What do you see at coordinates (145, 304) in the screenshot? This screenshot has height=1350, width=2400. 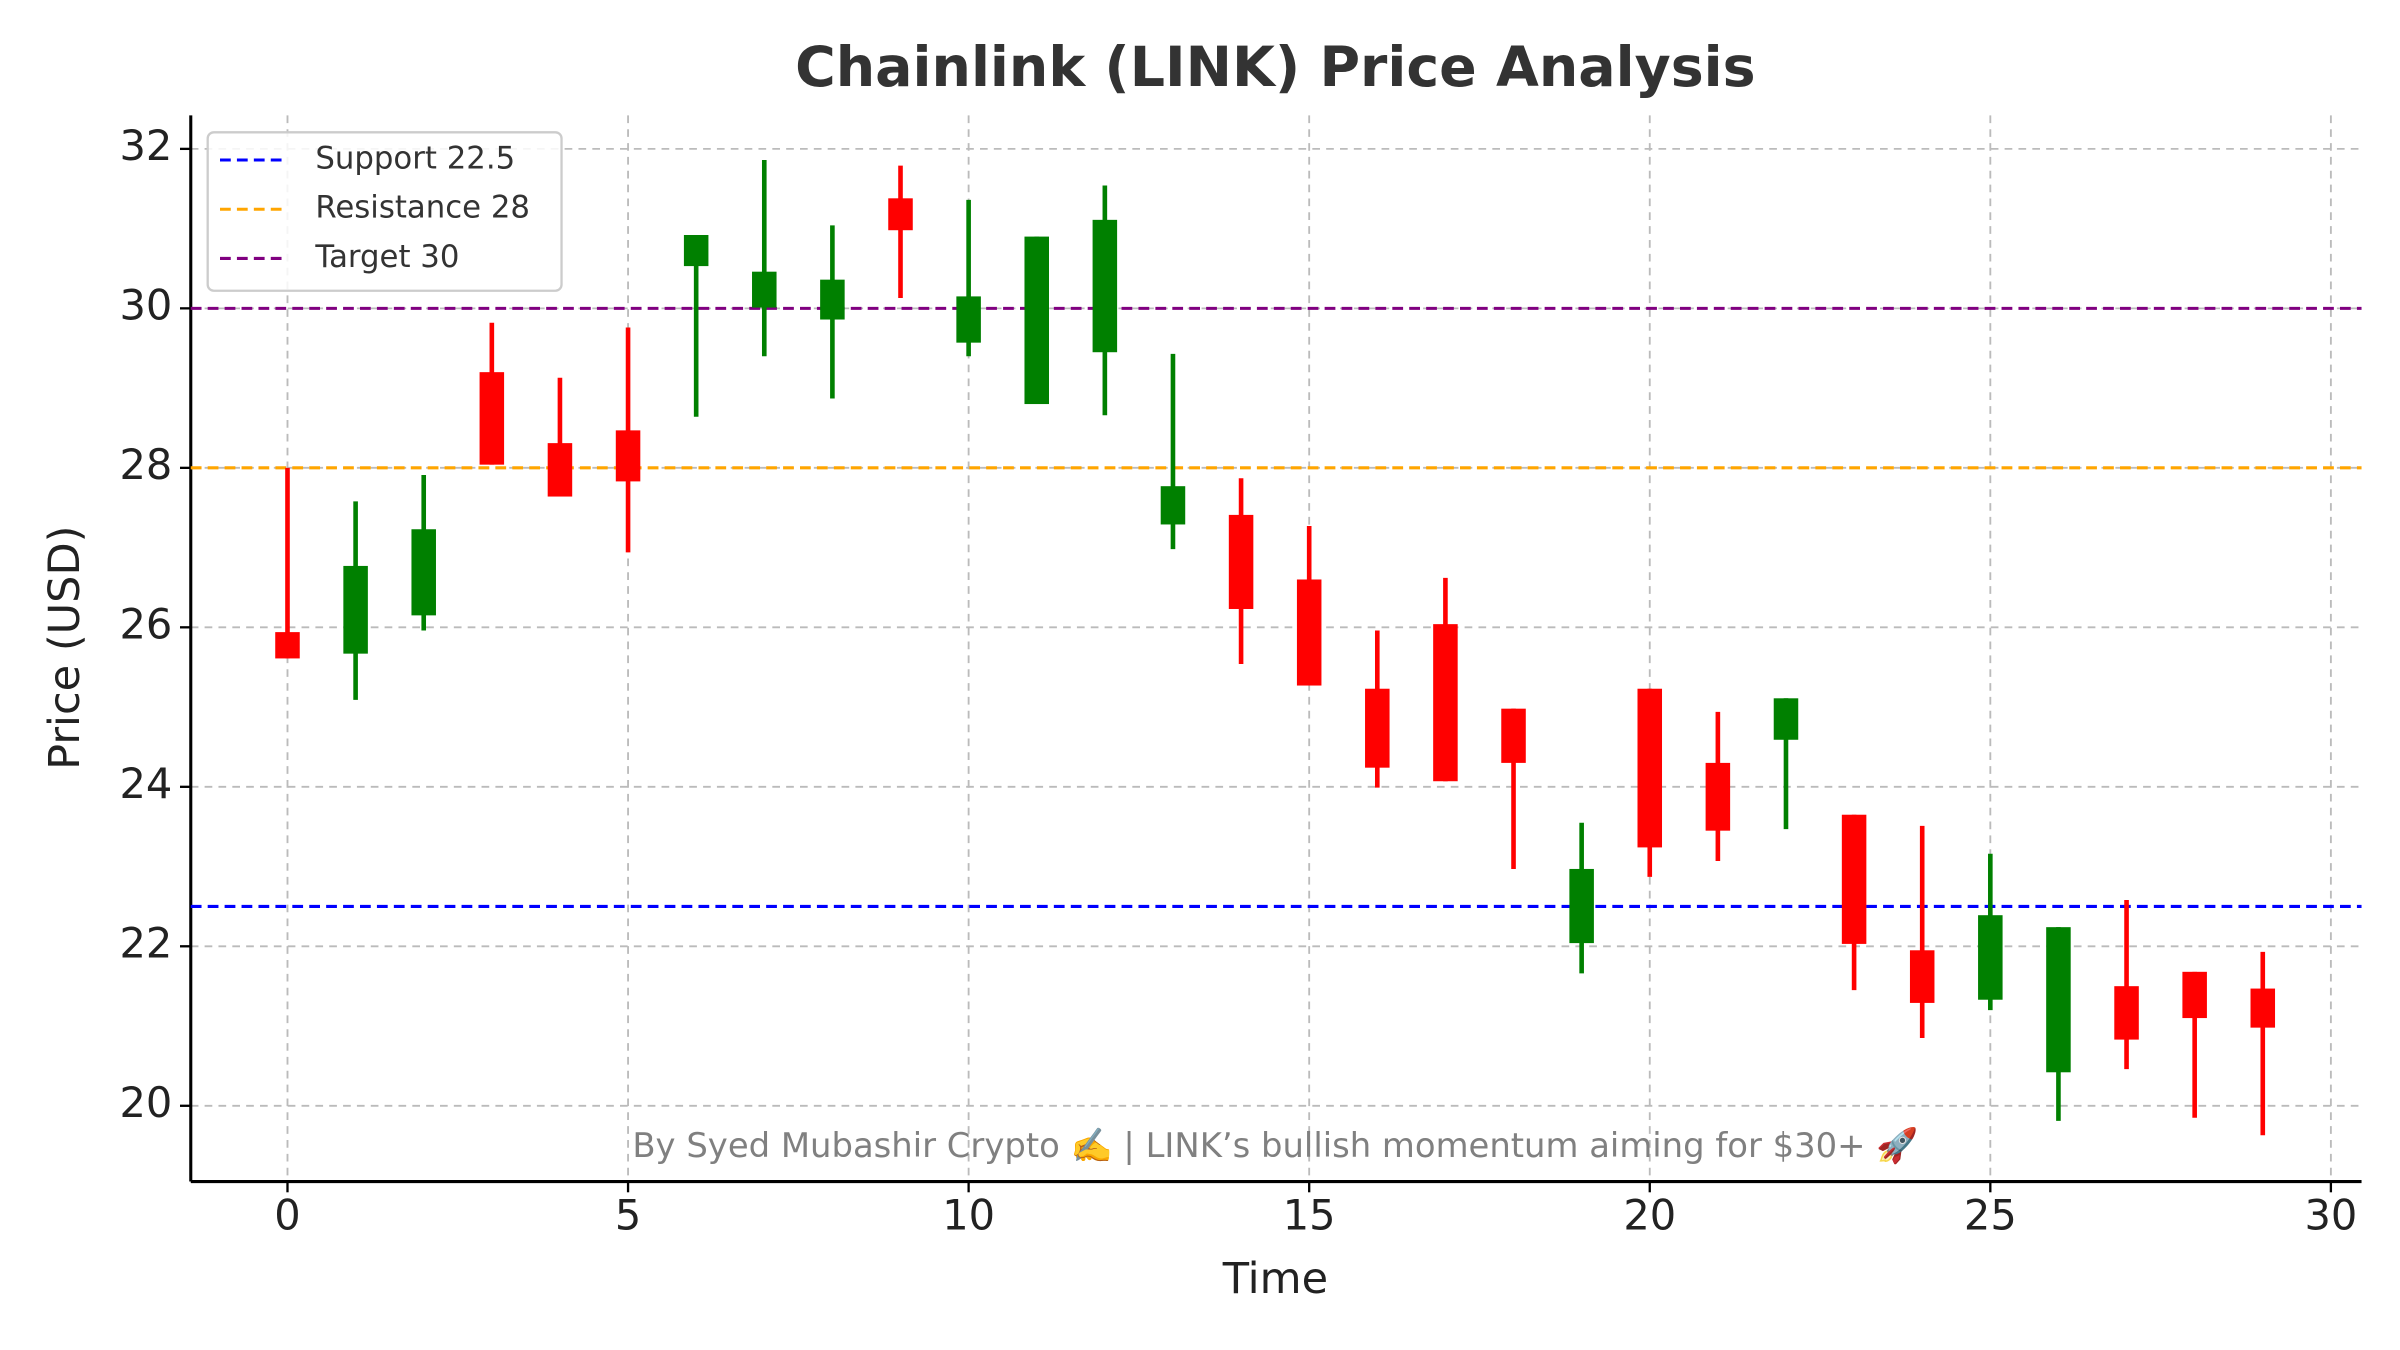 I see `y-tick-label: 30` at bounding box center [145, 304].